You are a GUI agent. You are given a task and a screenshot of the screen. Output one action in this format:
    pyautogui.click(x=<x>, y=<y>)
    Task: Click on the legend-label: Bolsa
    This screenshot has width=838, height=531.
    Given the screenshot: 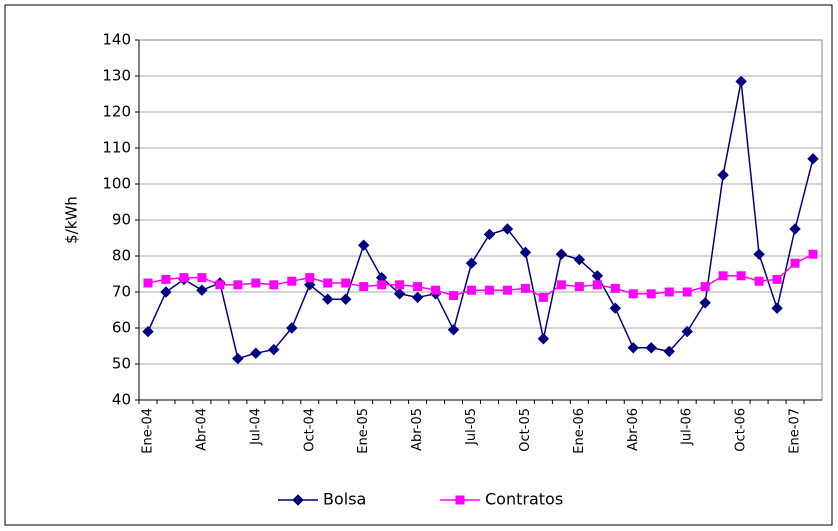 What is the action you would take?
    pyautogui.click(x=344, y=499)
    